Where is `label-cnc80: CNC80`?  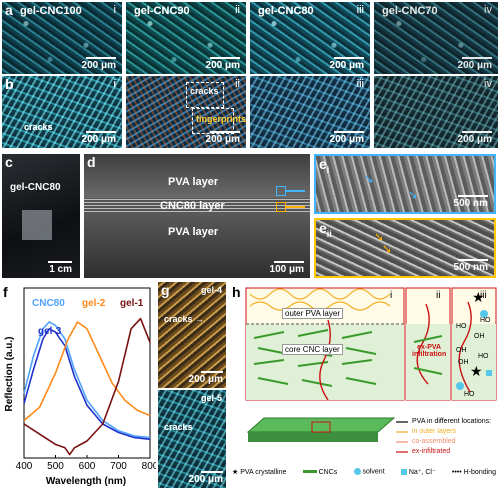 label-cnc80: CNC80 is located at coordinates (48, 303).